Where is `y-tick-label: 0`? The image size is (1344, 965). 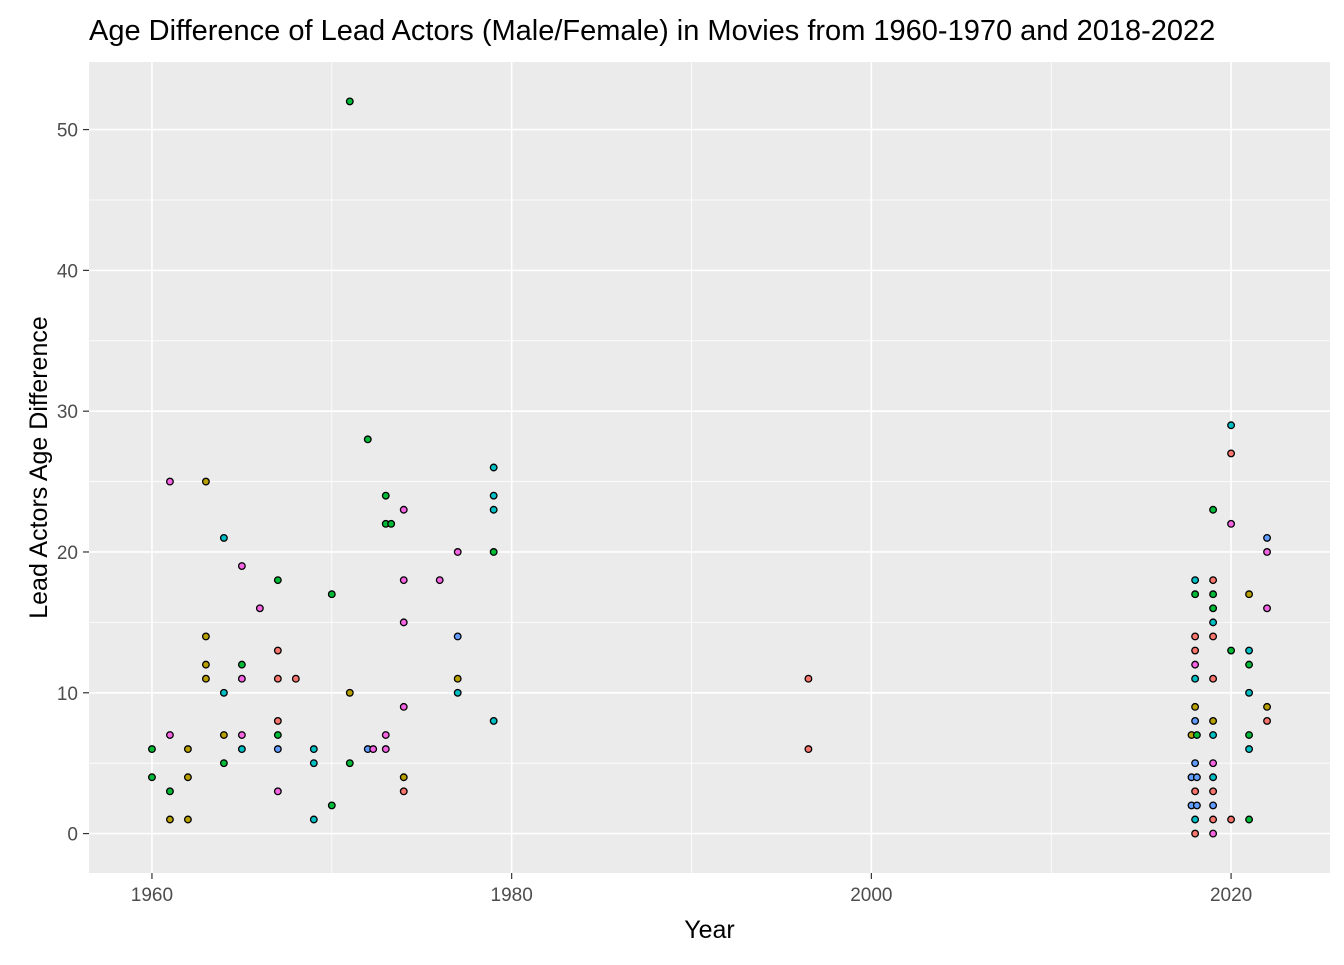 y-tick-label: 0 is located at coordinates (72, 835).